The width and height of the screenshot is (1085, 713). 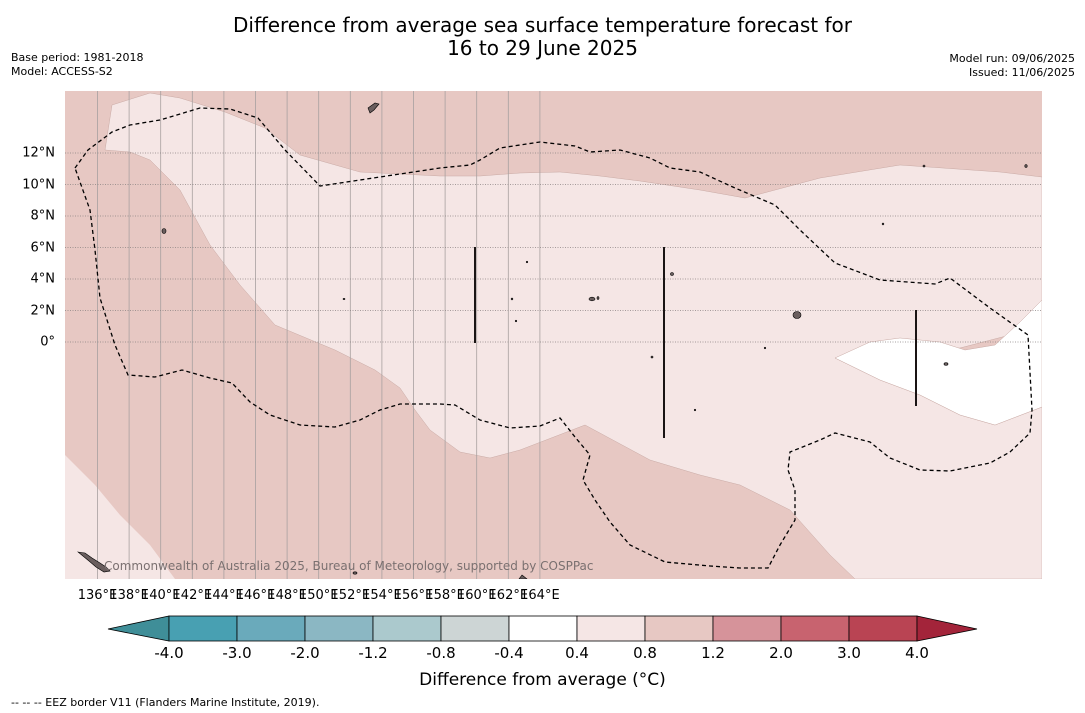 I want to click on longitude-label: 162°E, so click(x=508, y=595).